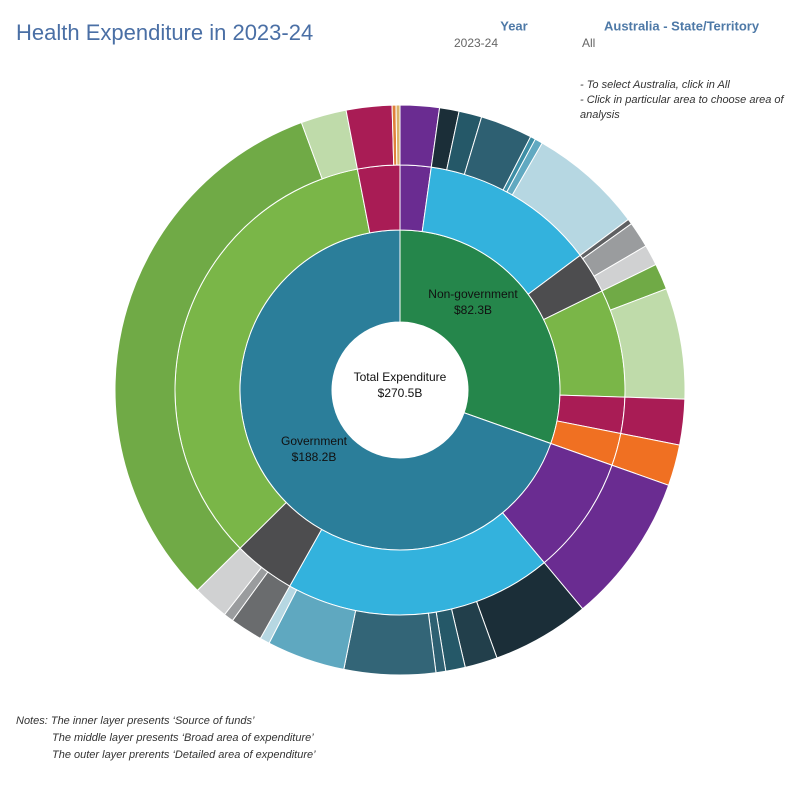  What do you see at coordinates (588, 43) in the screenshot?
I see `region-filter-value: All` at bounding box center [588, 43].